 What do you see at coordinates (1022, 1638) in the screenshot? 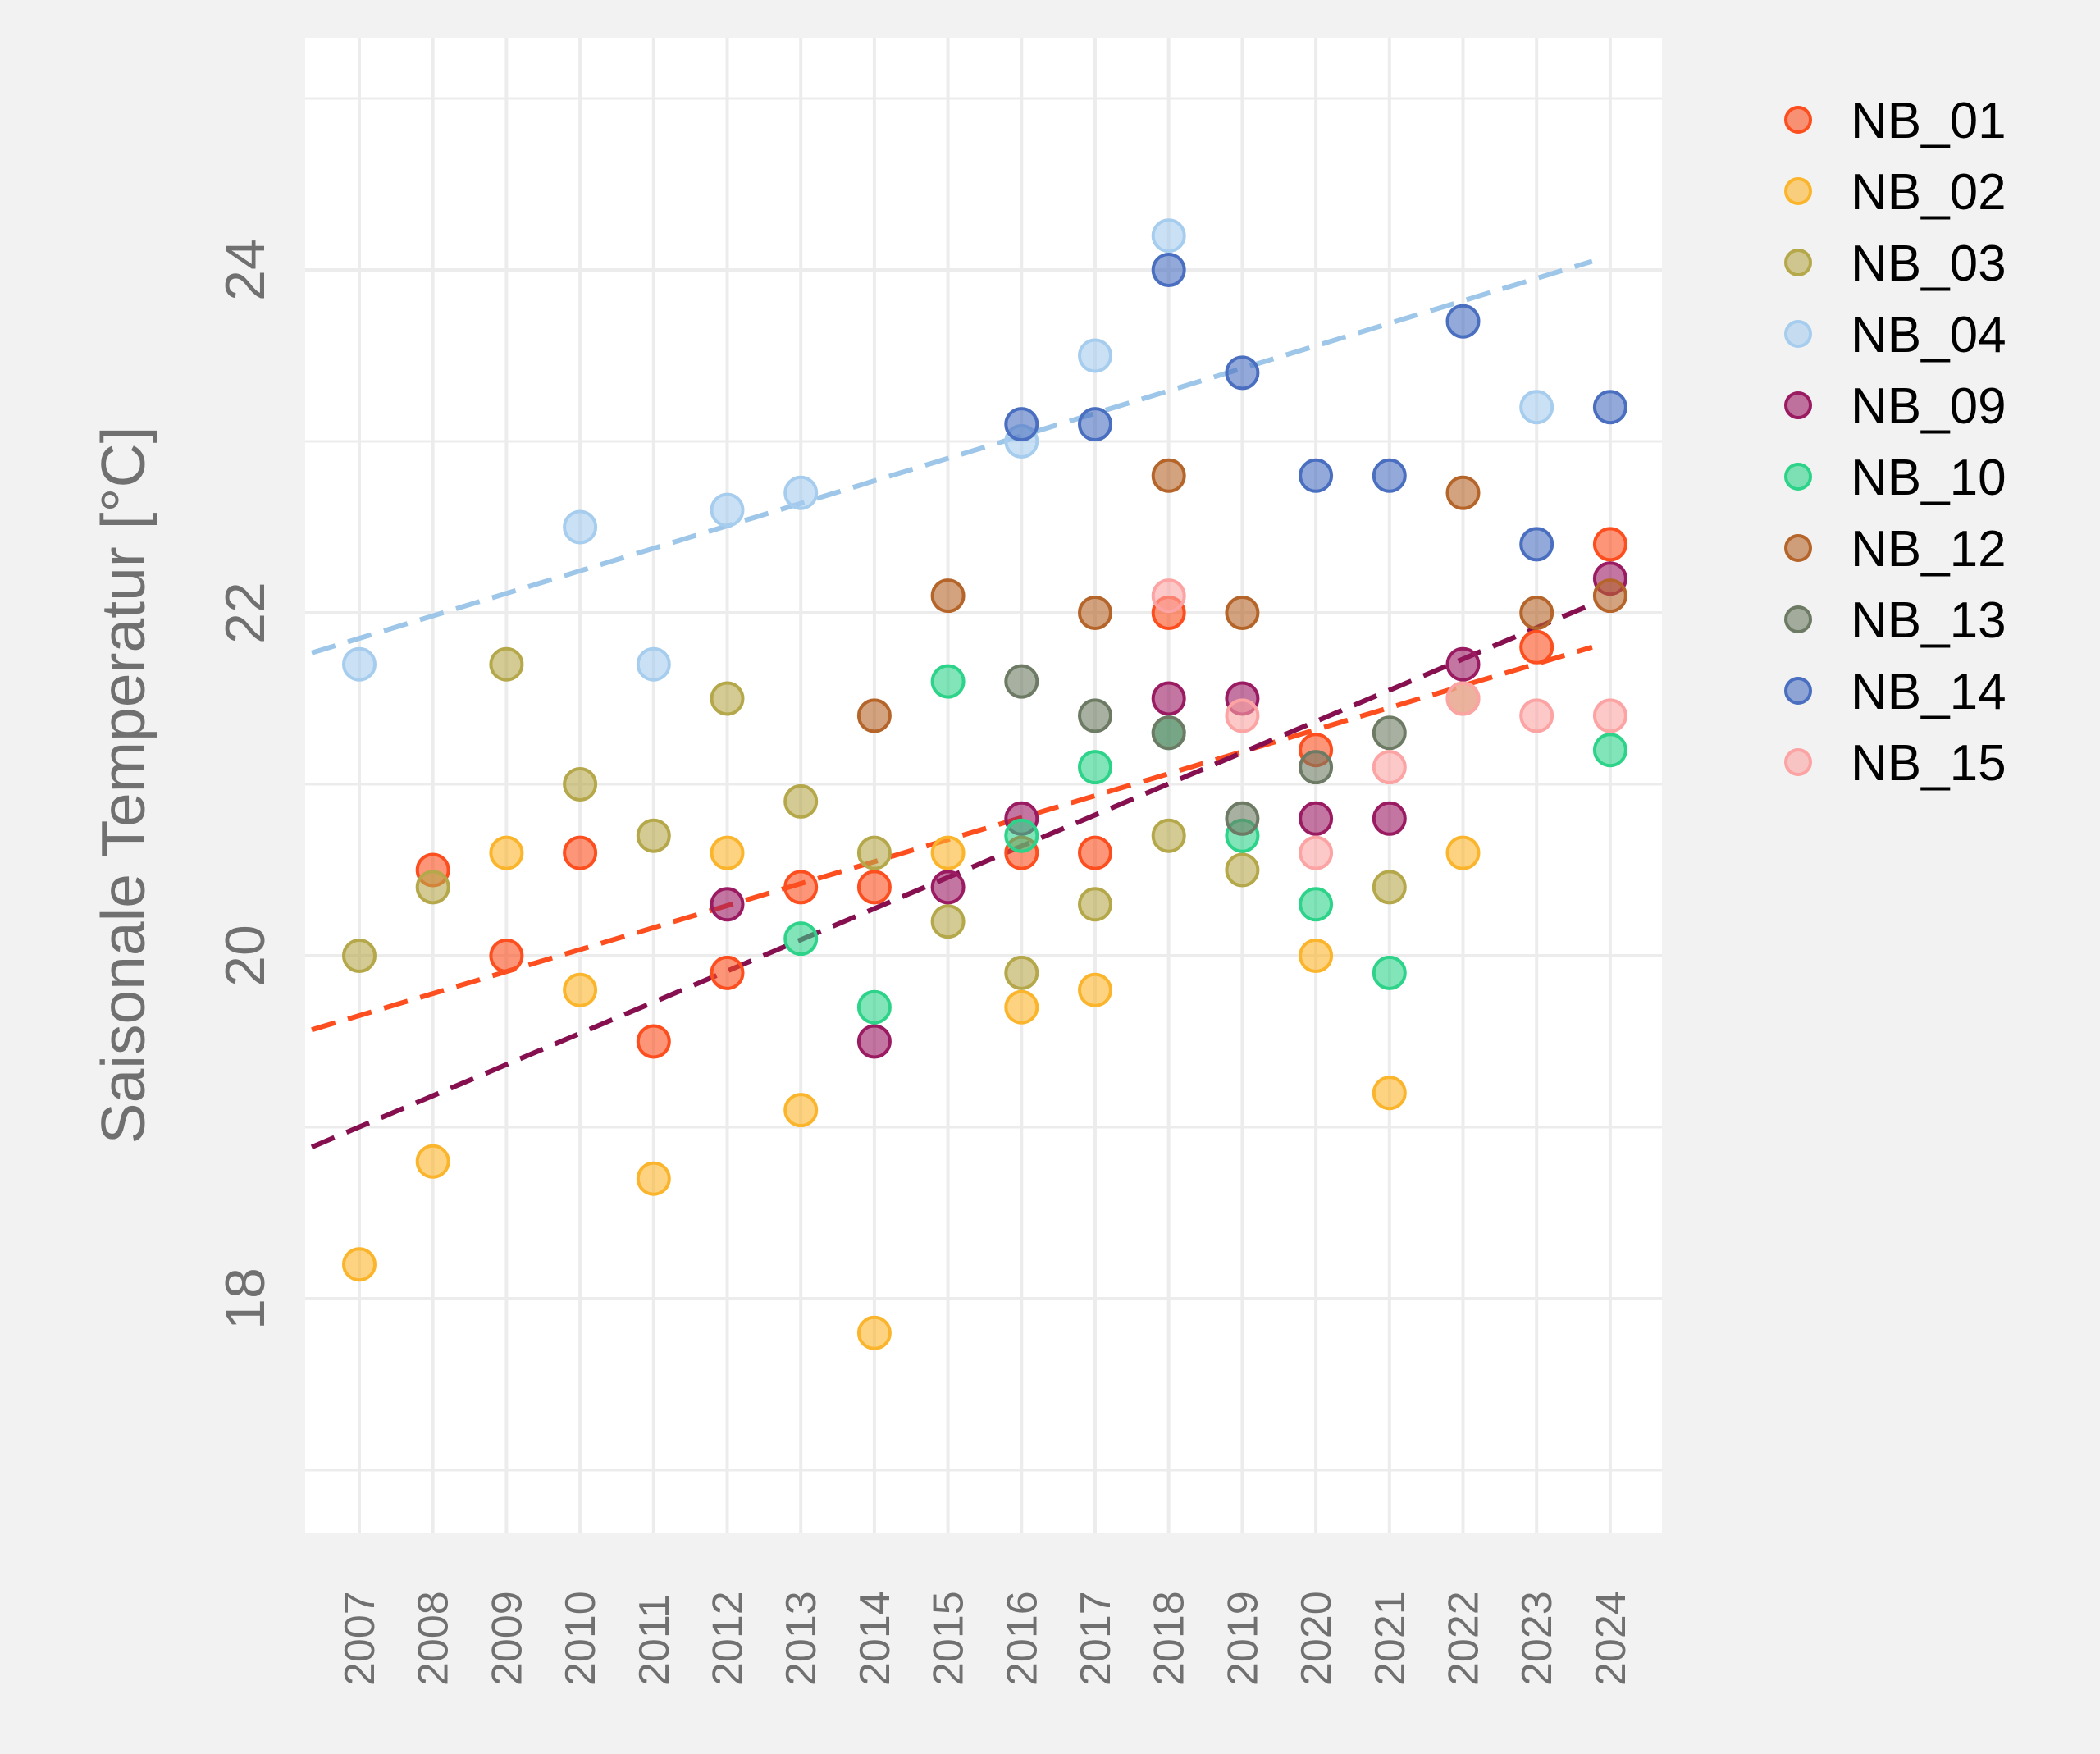
I see `x-tick-label: 2016` at bounding box center [1022, 1638].